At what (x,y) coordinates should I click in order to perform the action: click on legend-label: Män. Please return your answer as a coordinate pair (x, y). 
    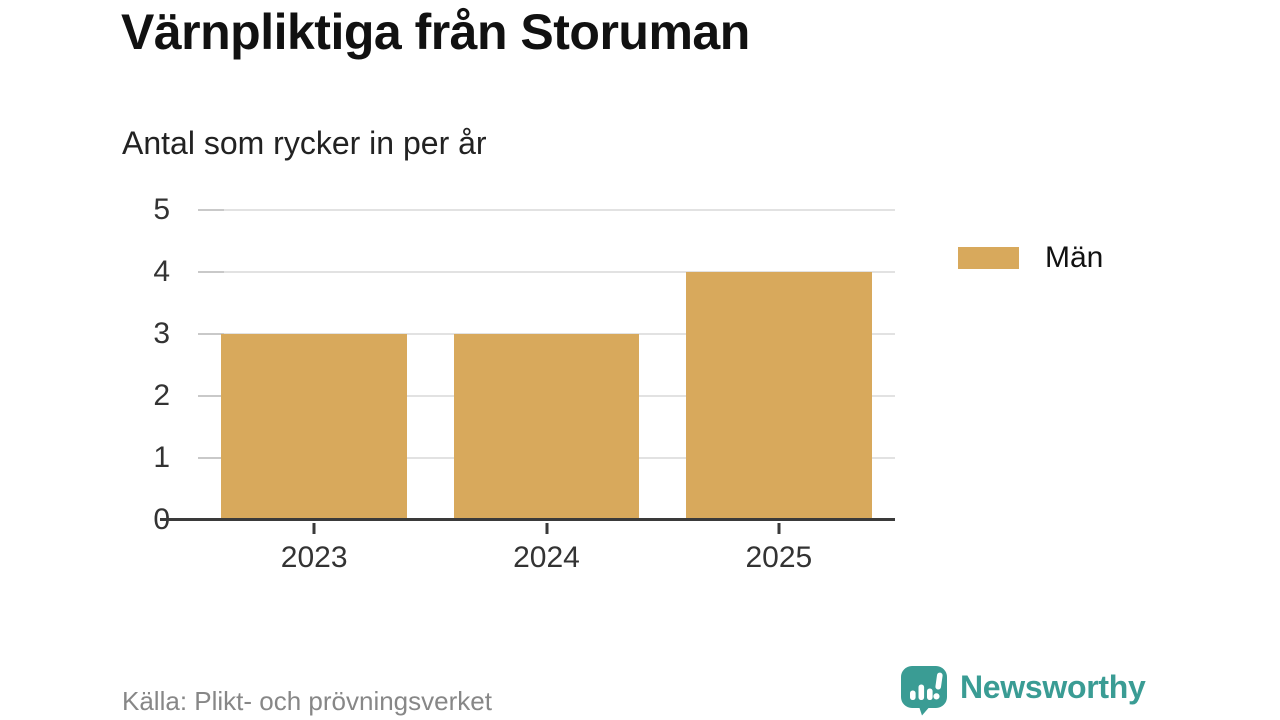
    Looking at the image, I should click on (1074, 257).